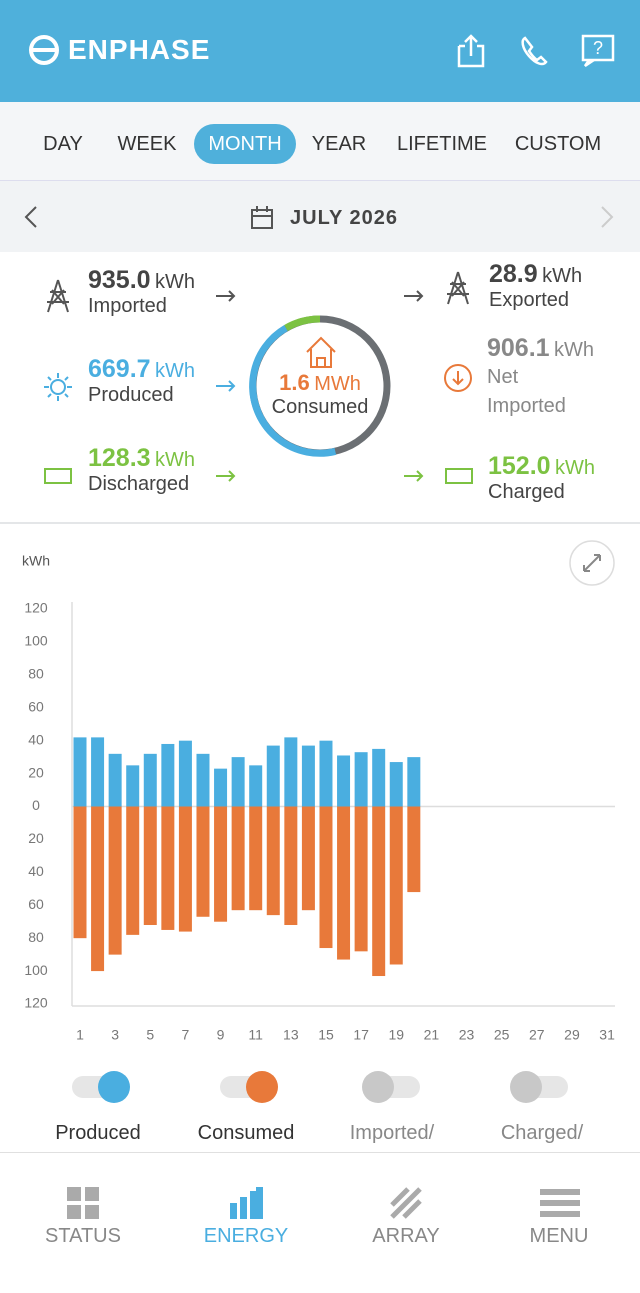  I want to click on toggles: Produced Consumed Imported/ Charged/, so click(320, 1107).